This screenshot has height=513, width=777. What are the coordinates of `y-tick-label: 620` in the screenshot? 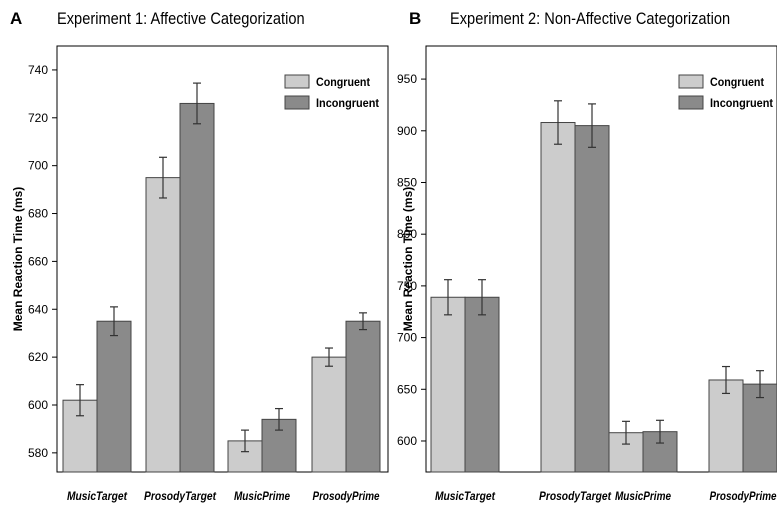 It's located at (38, 357).